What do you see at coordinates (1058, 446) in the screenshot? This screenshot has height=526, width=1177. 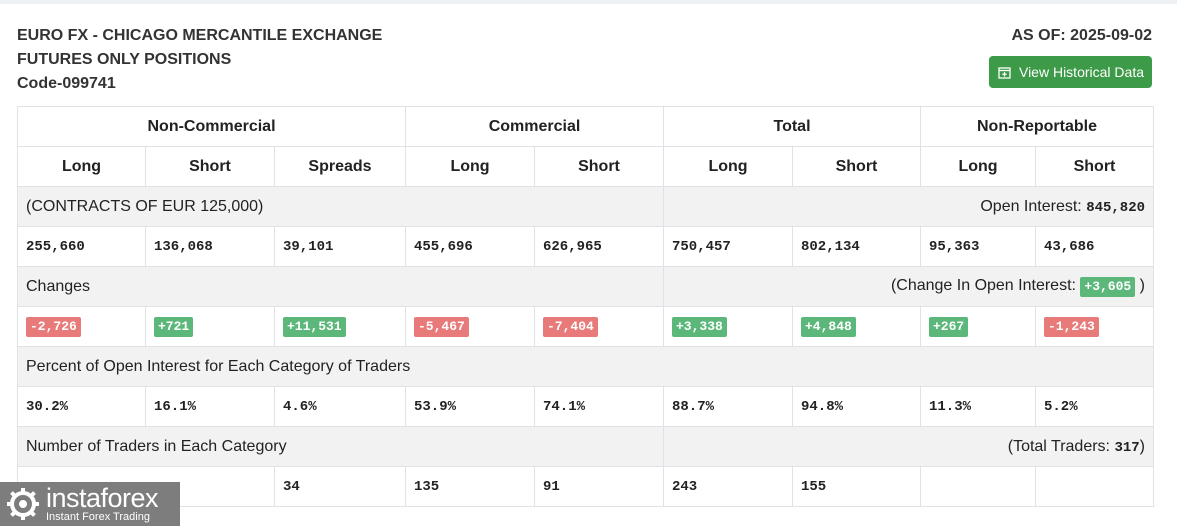 I see `total-traders-prefix: (Total Traders:` at bounding box center [1058, 446].